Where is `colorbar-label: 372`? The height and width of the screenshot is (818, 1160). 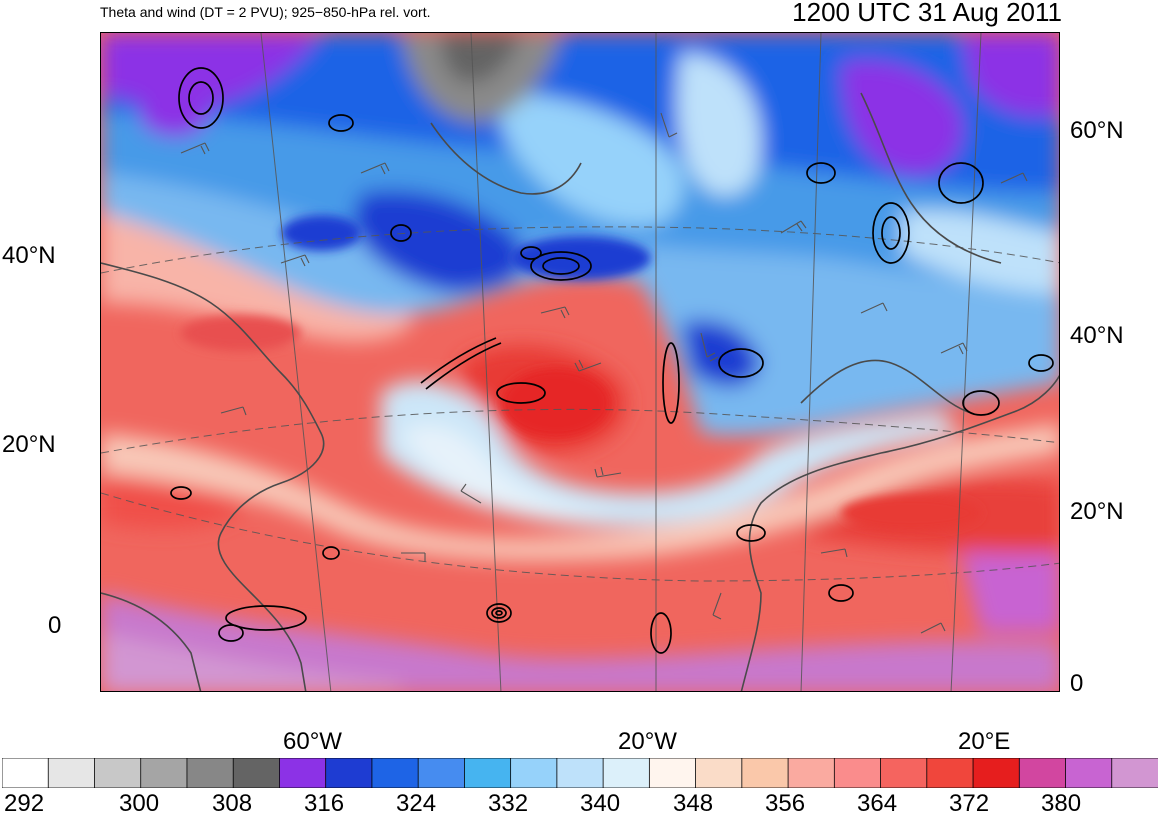 colorbar-label: 372 is located at coordinates (969, 803).